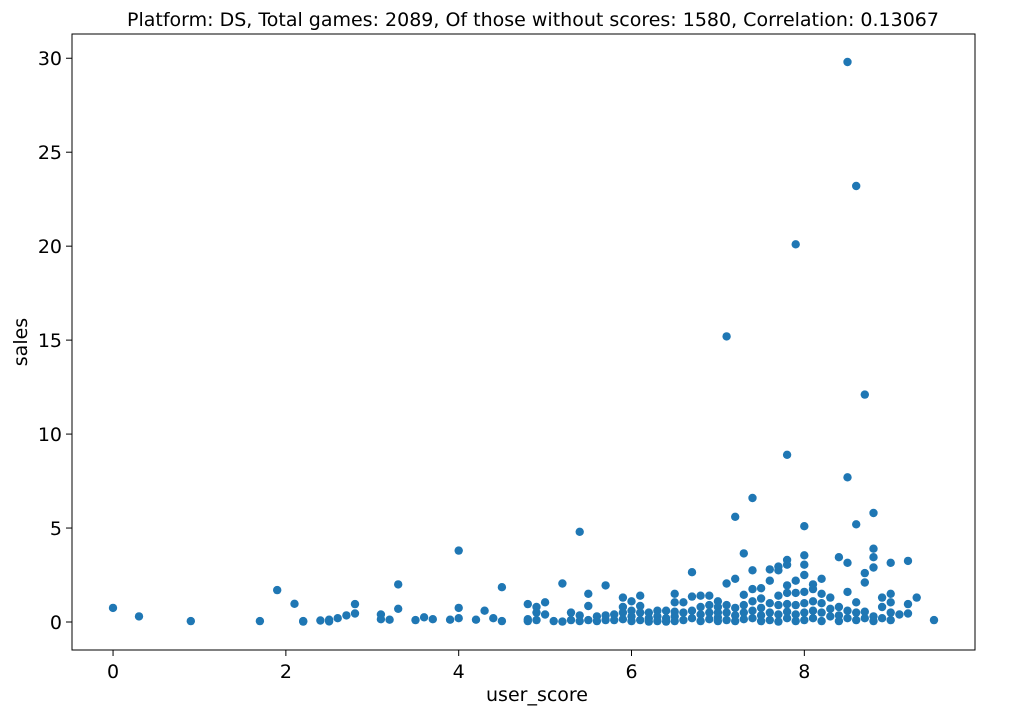 The width and height of the screenshot is (1011, 715). Describe the element at coordinates (56, 529) in the screenshot. I see `y-tick-label: 5` at that location.